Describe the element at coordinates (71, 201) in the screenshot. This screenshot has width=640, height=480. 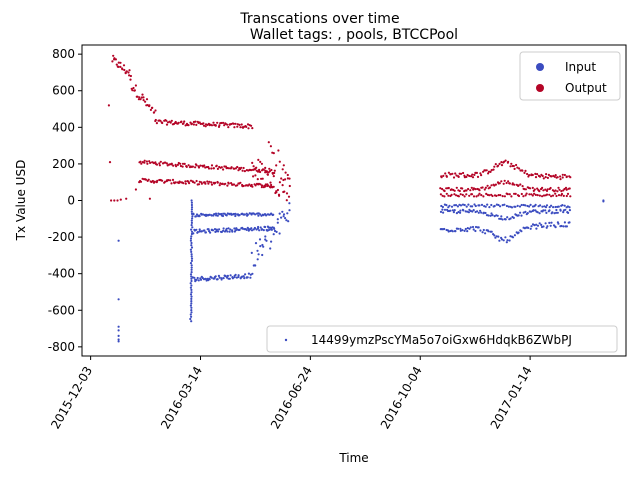
I see `y-tick-label: 0` at that location.